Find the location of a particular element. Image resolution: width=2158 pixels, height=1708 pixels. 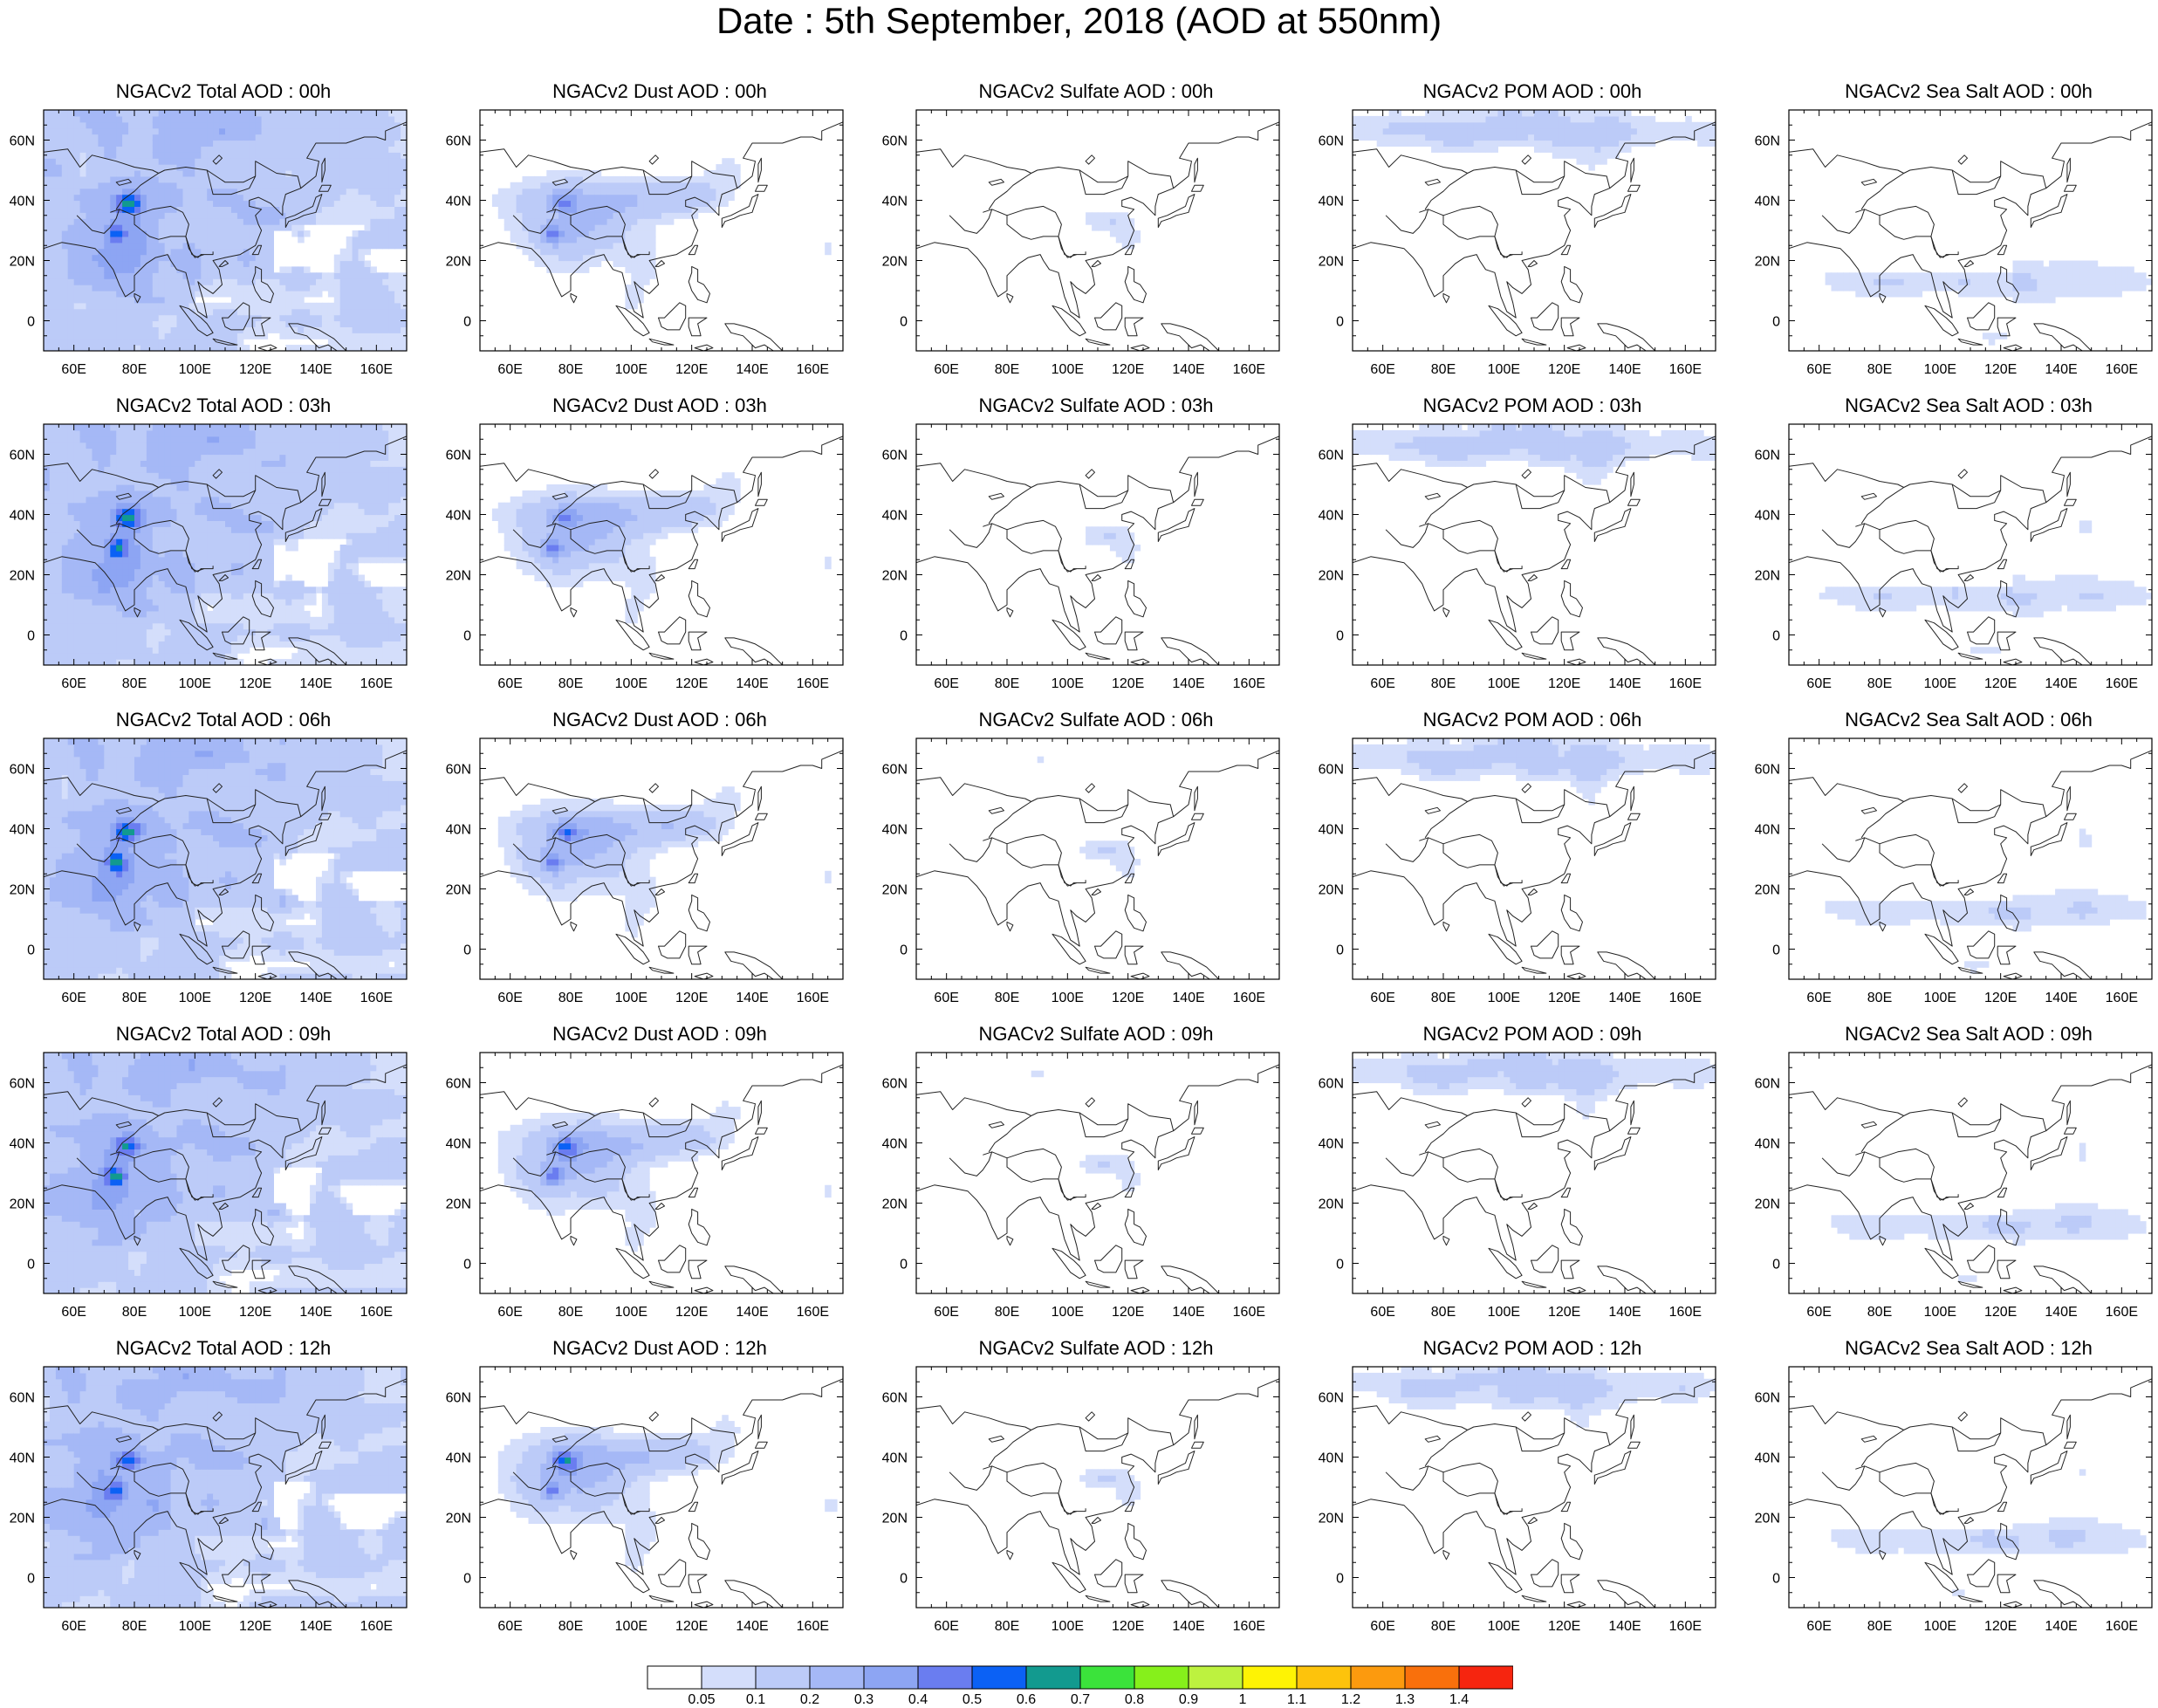

colorbar-label: 0.7 is located at coordinates (1080, 1698).